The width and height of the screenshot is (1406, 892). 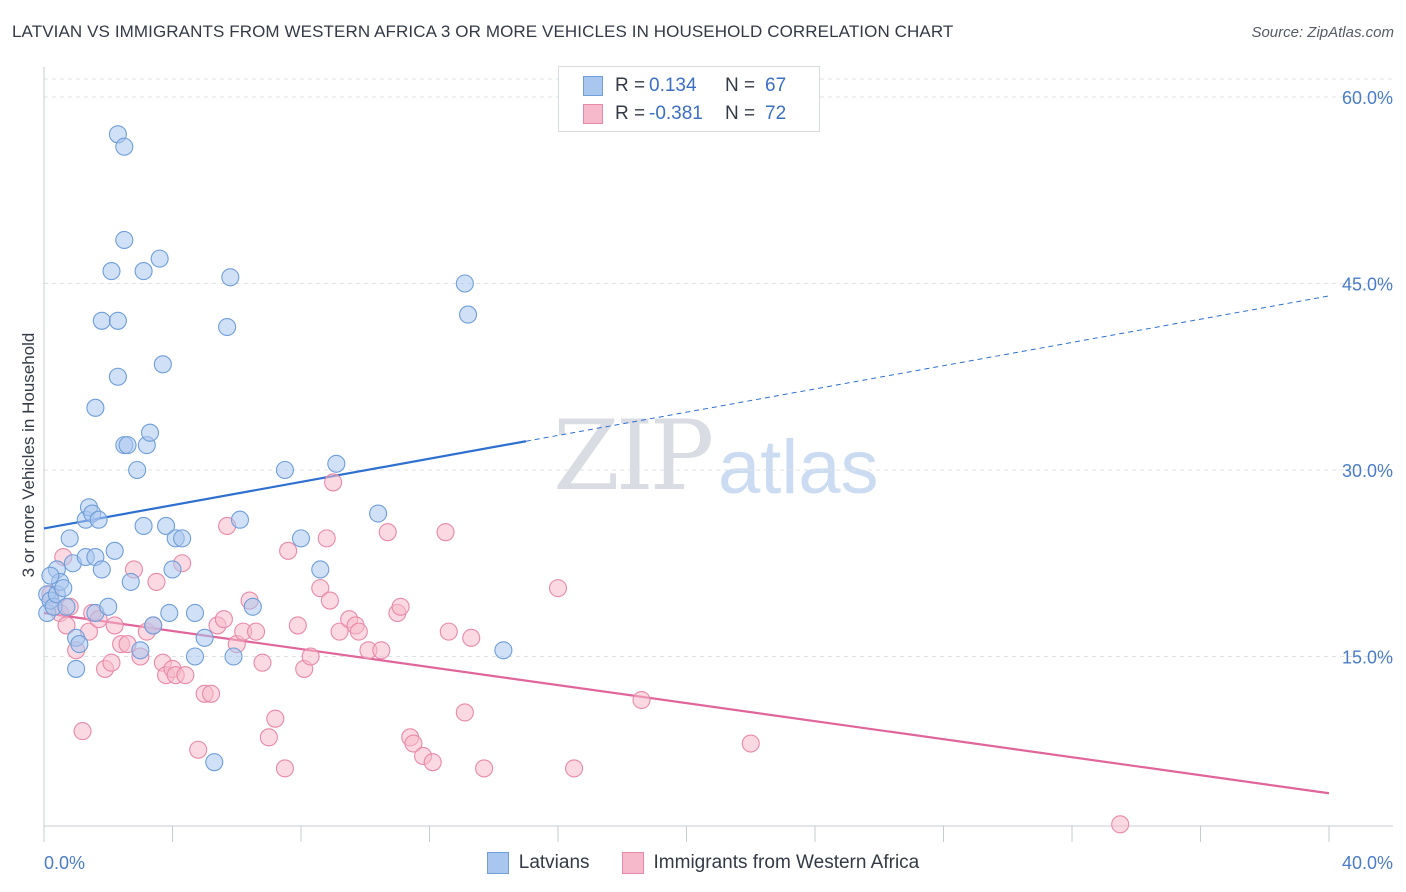 What do you see at coordinates (633, 456) in the screenshot?
I see `watermark-zip: ZIP` at bounding box center [633, 456].